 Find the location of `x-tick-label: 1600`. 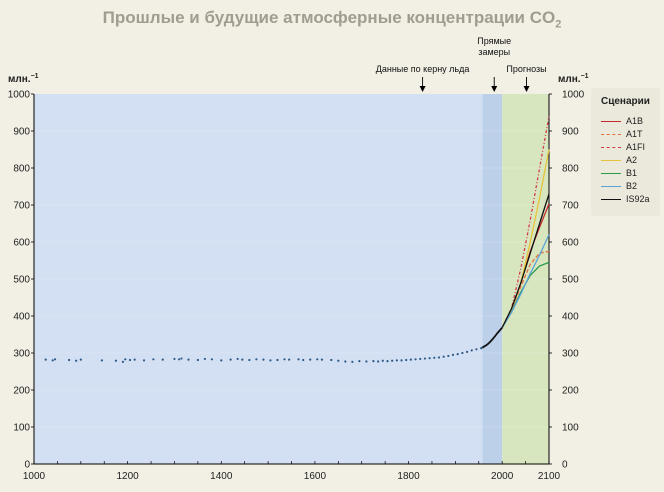

x-tick-label: 1600 is located at coordinates (315, 476).